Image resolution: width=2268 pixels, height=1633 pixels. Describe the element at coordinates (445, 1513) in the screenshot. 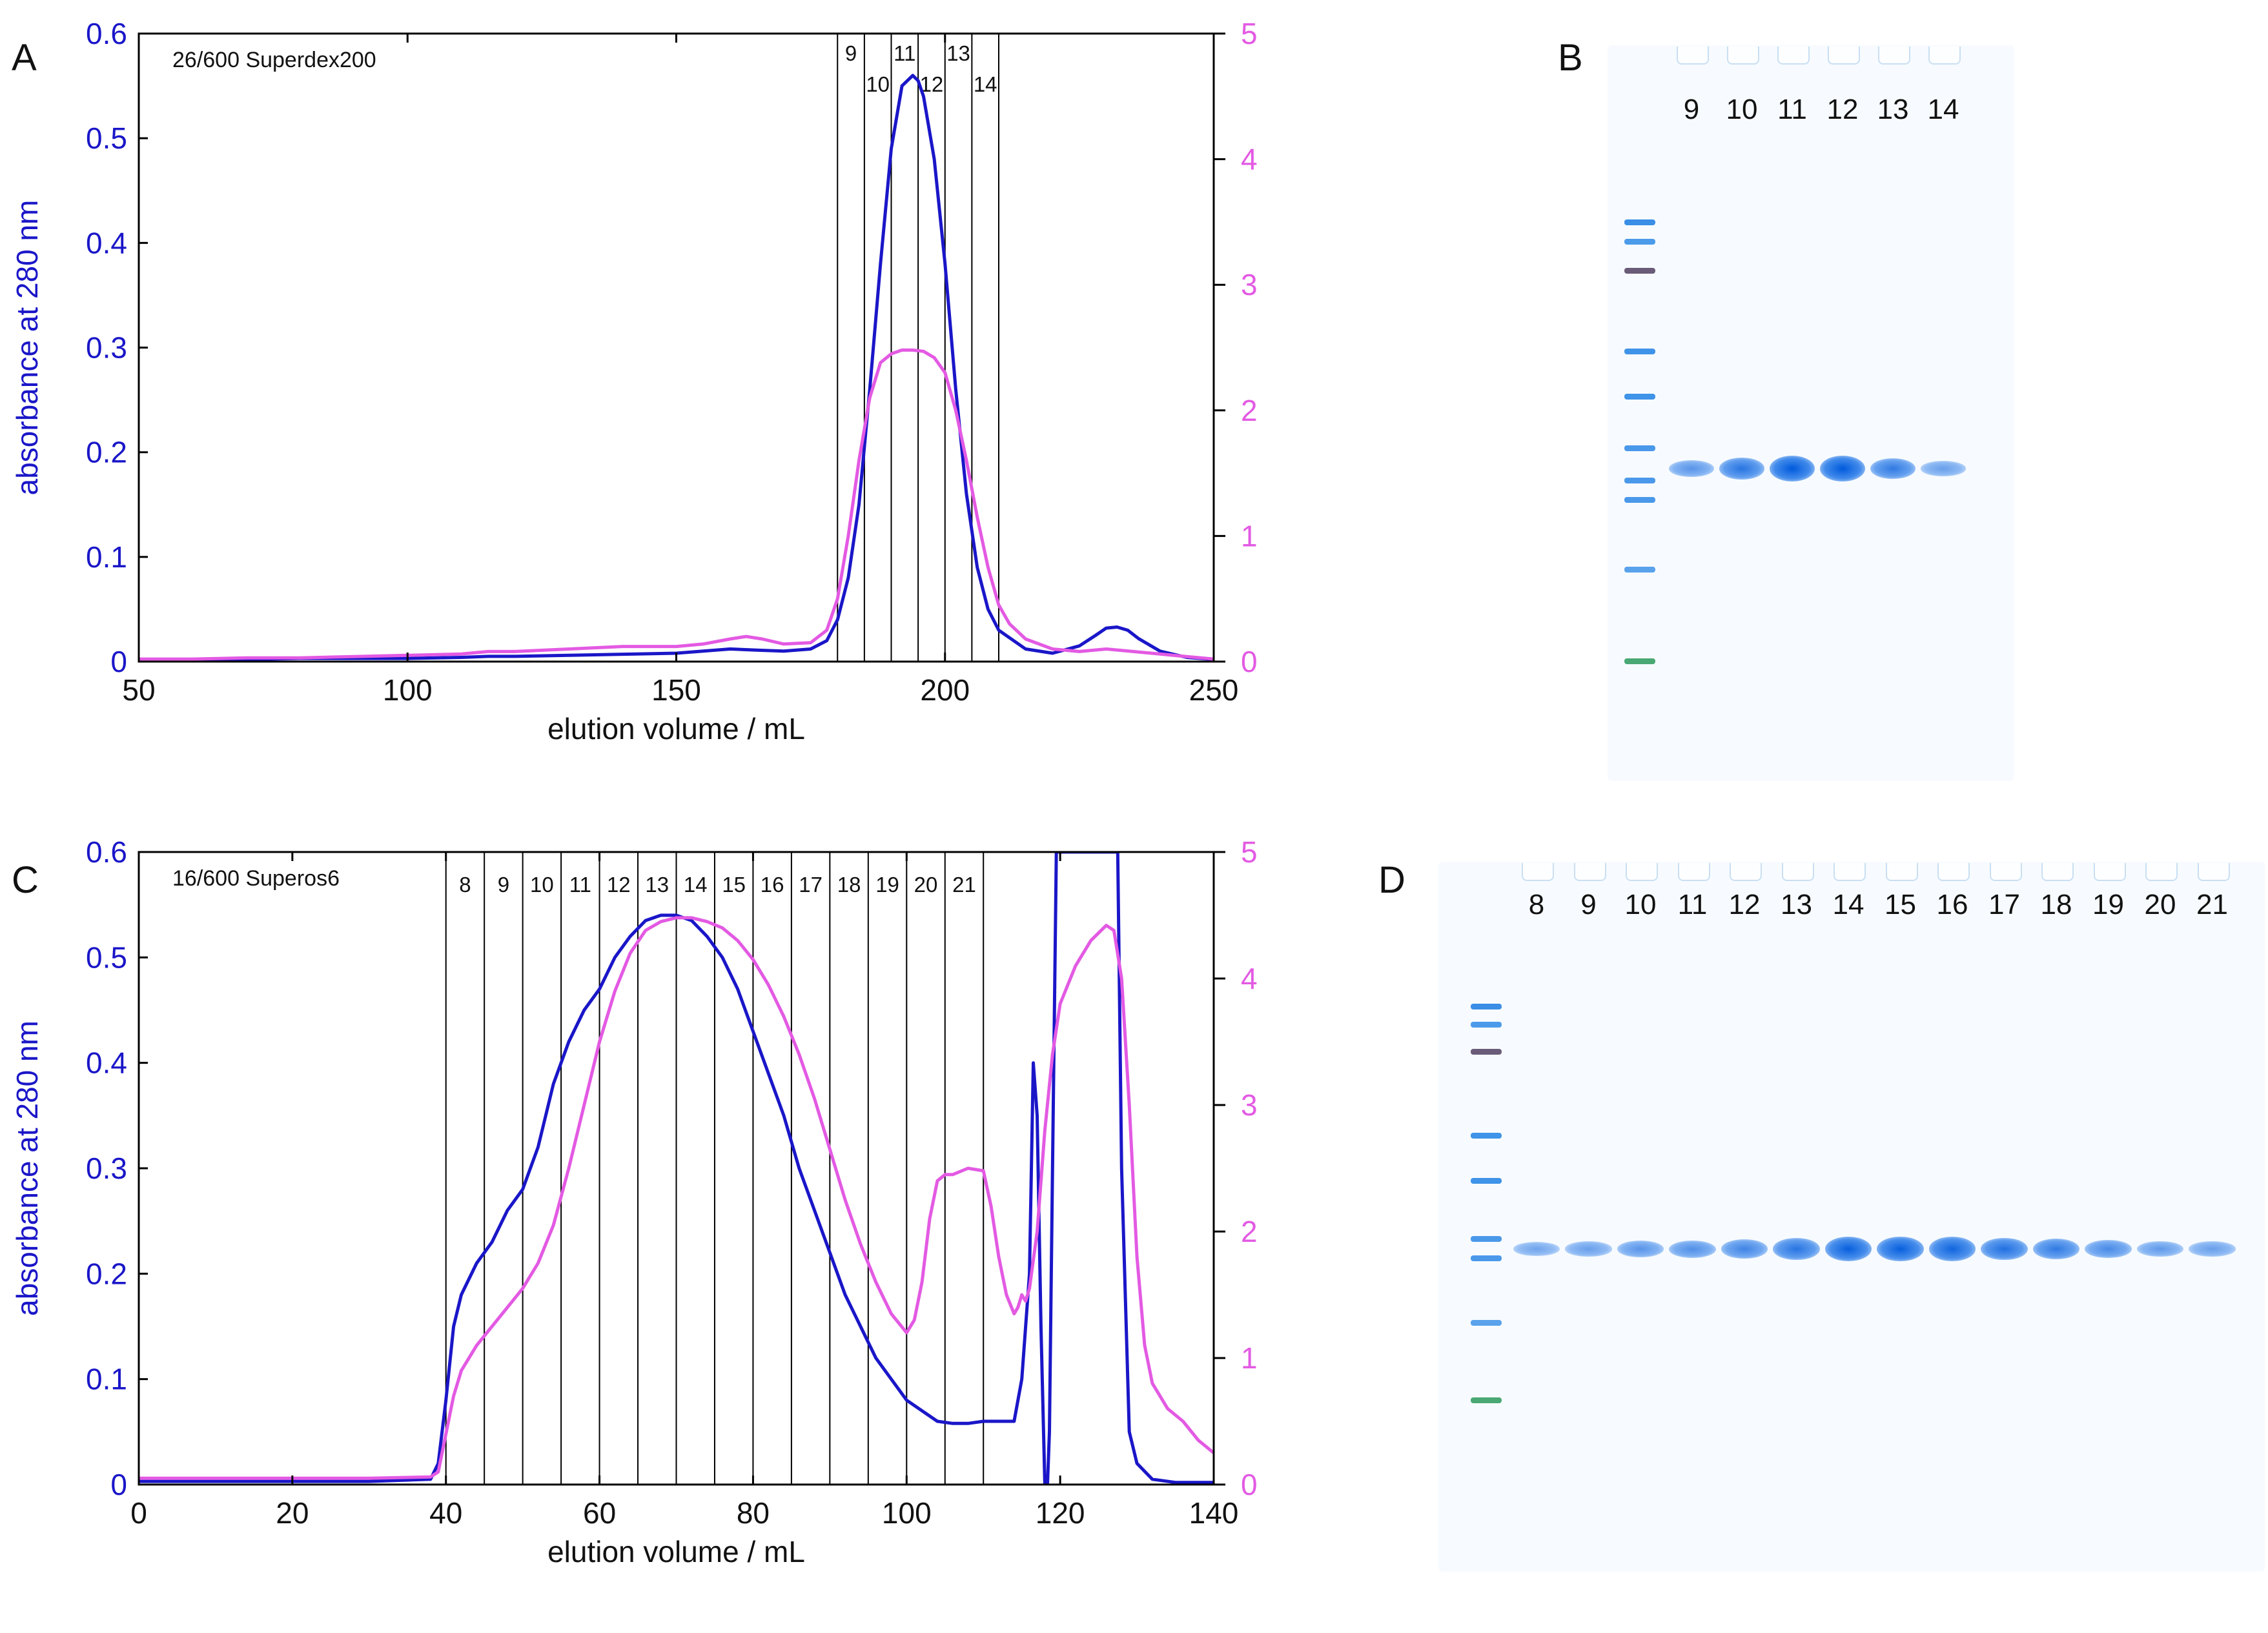

I see `x-tick-label: 40` at that location.